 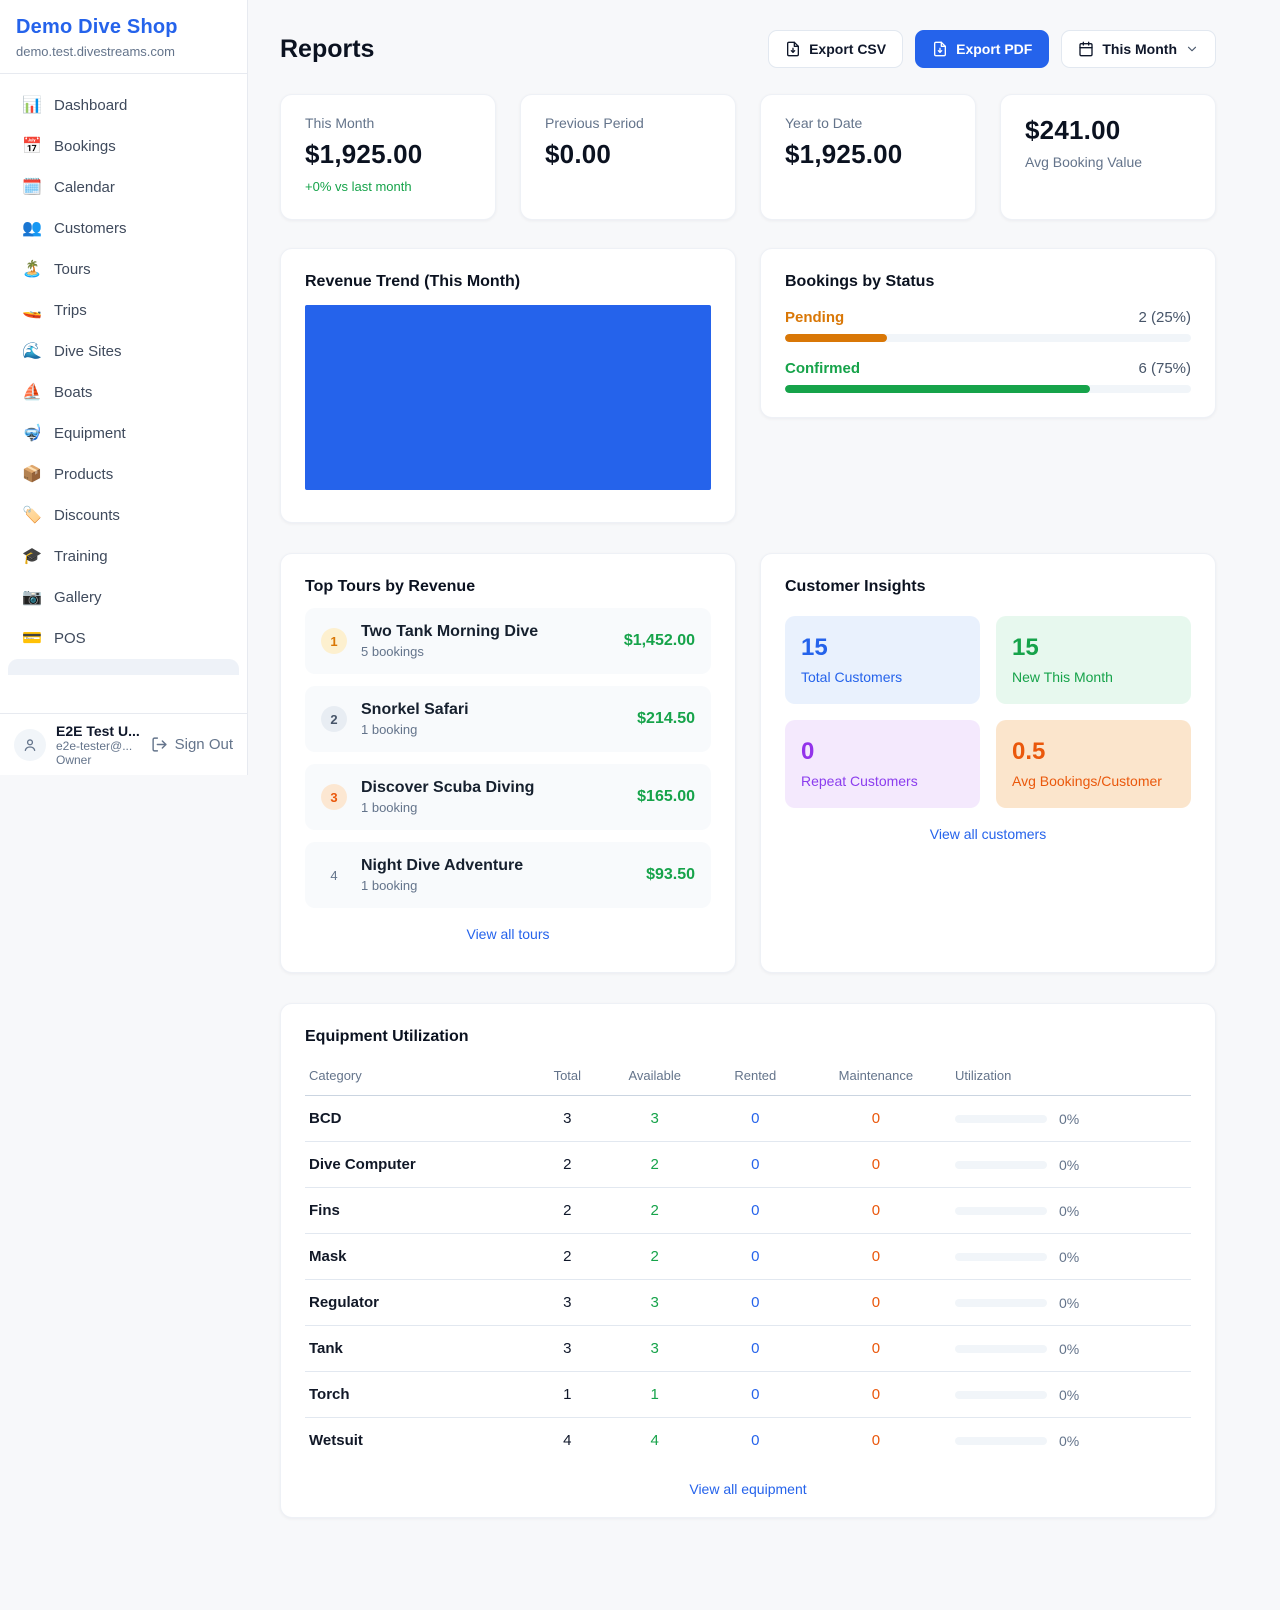 I want to click on cell-total: 2, so click(x=567, y=1210).